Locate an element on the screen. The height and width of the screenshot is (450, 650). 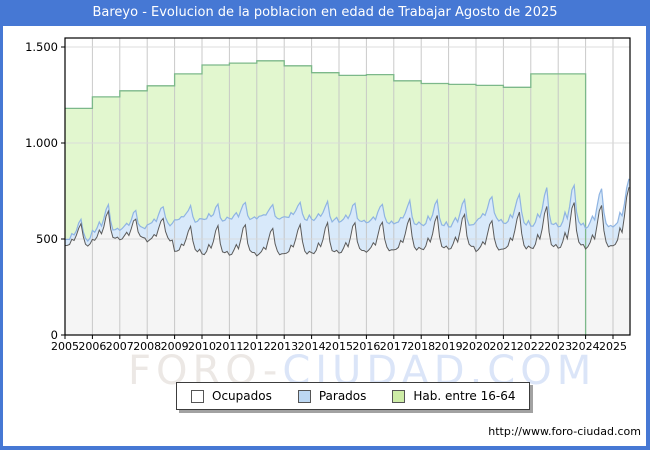
chart-legend: Ocupados Parados Hab. entre 16-64 is located at coordinates (353, 396).